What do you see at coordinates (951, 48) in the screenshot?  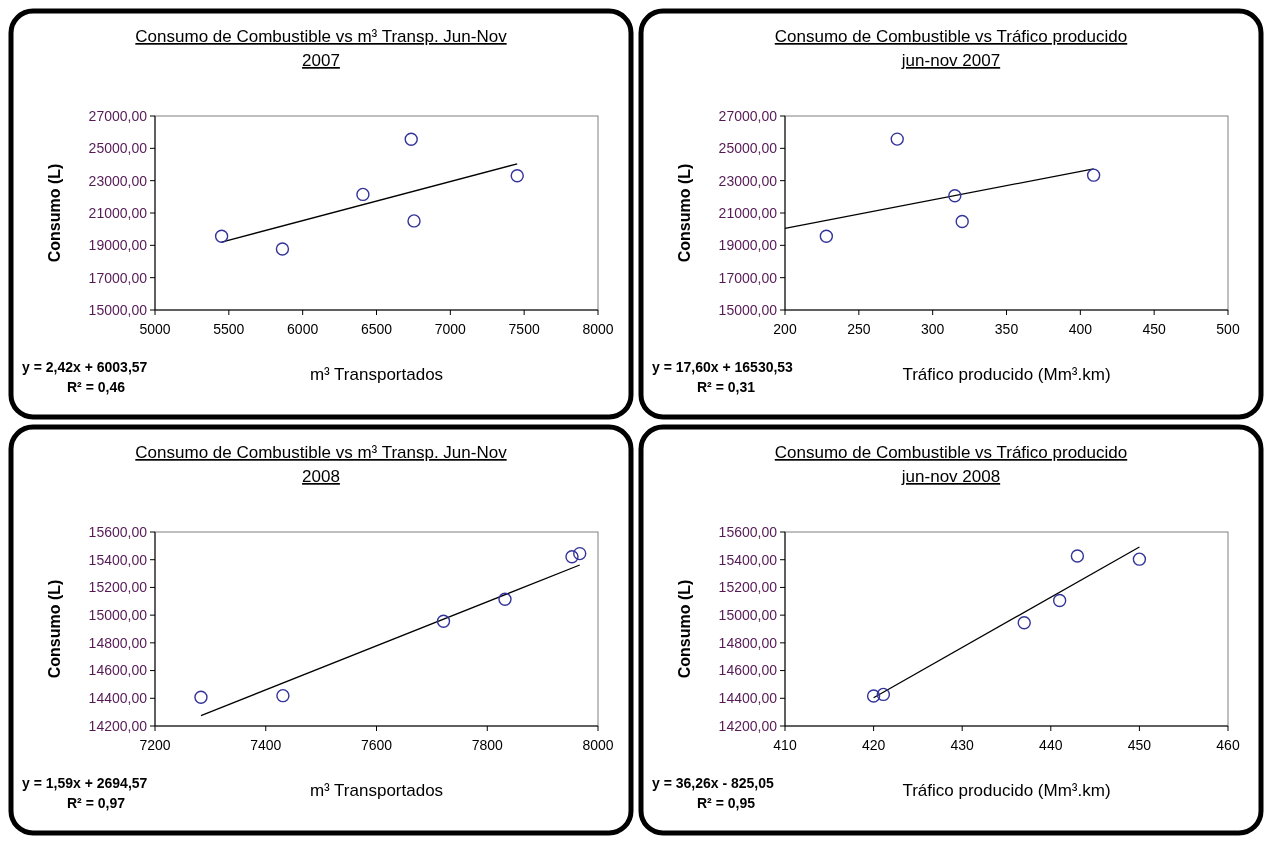 I see `chart-title: Consumo de Combustible vs Tráfico producido jun-nov 2007` at bounding box center [951, 48].